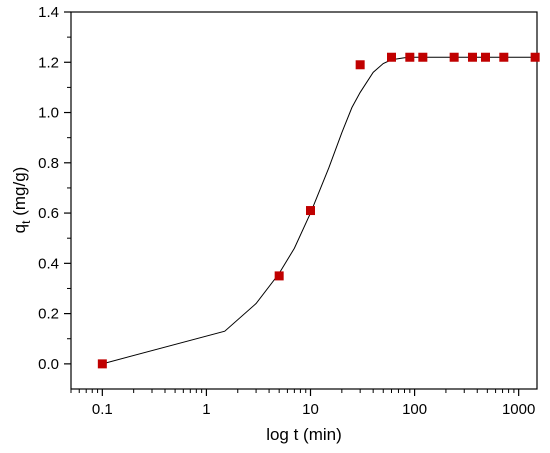 This screenshot has width=550, height=453. I want to click on y-tick-label: 0.8, so click(48, 163).